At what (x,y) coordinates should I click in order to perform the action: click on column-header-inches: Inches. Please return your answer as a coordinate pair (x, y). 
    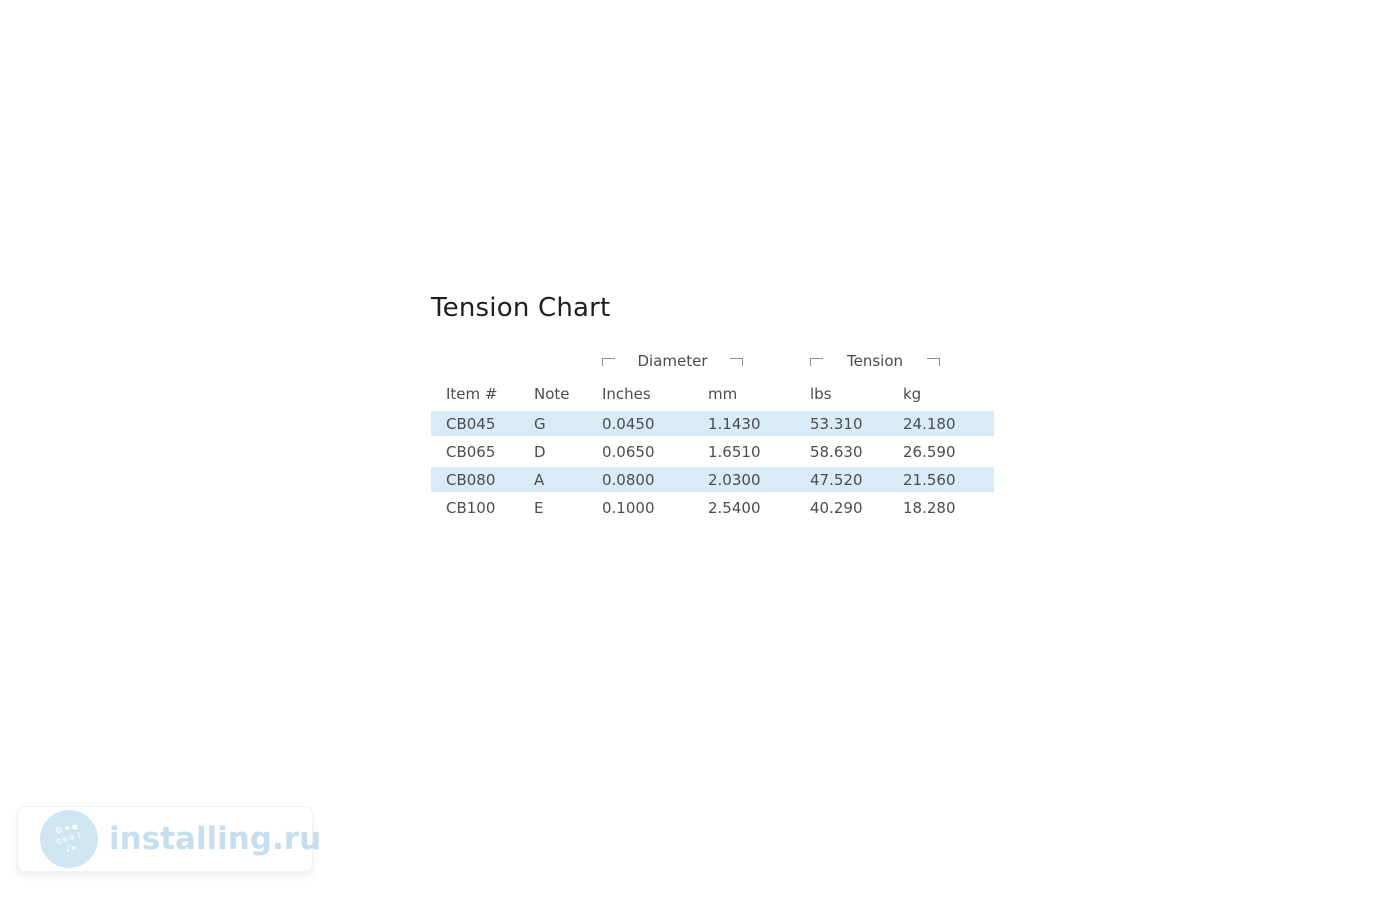
    Looking at the image, I should click on (640, 394).